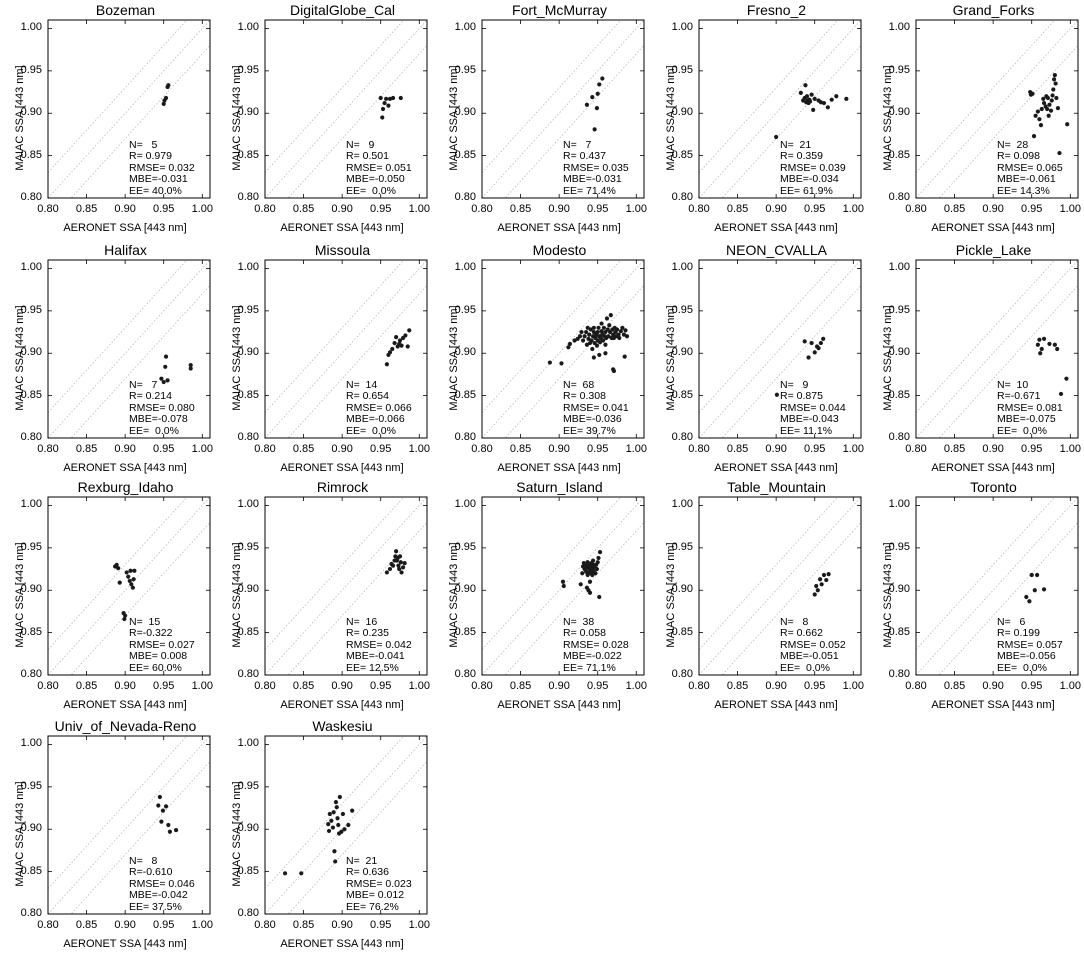  What do you see at coordinates (379, 644) in the screenshot?
I see `stat-rmse: RMSE= 0.042` at bounding box center [379, 644].